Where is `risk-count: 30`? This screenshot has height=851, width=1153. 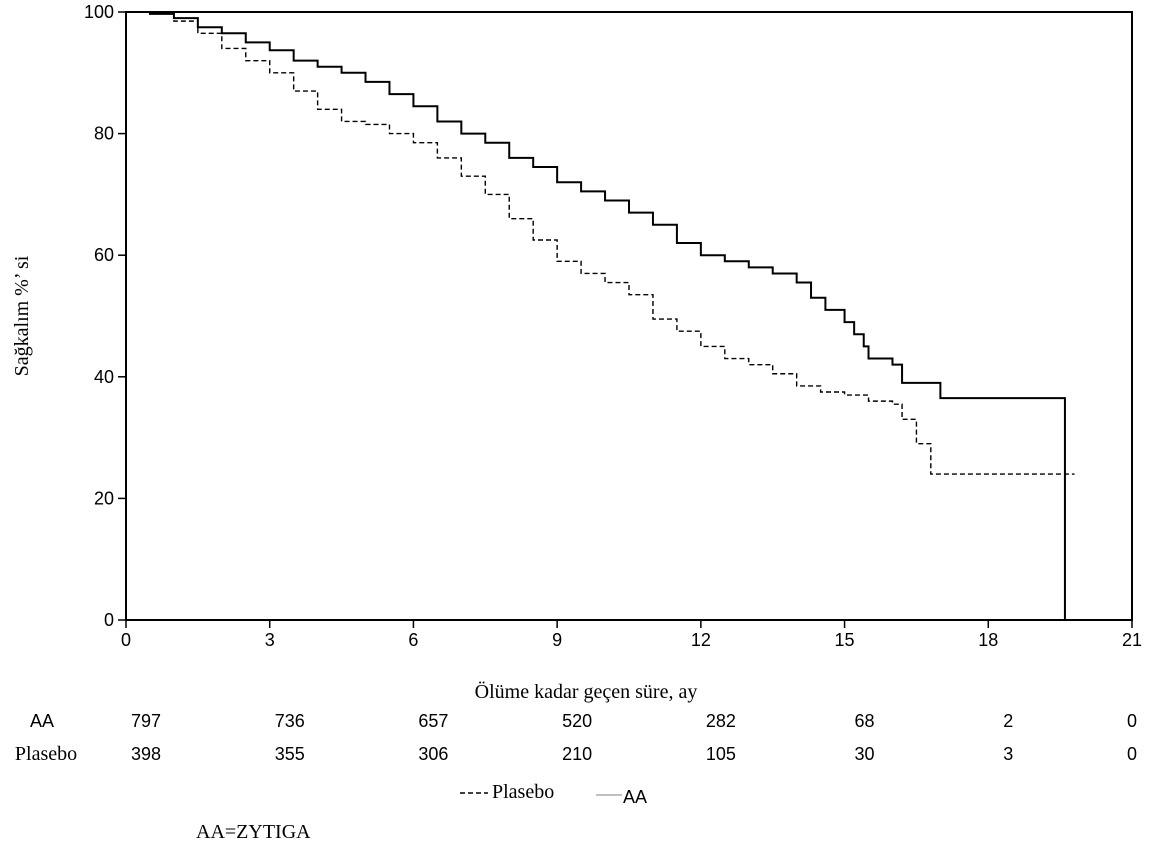
risk-count: 30 is located at coordinates (865, 754).